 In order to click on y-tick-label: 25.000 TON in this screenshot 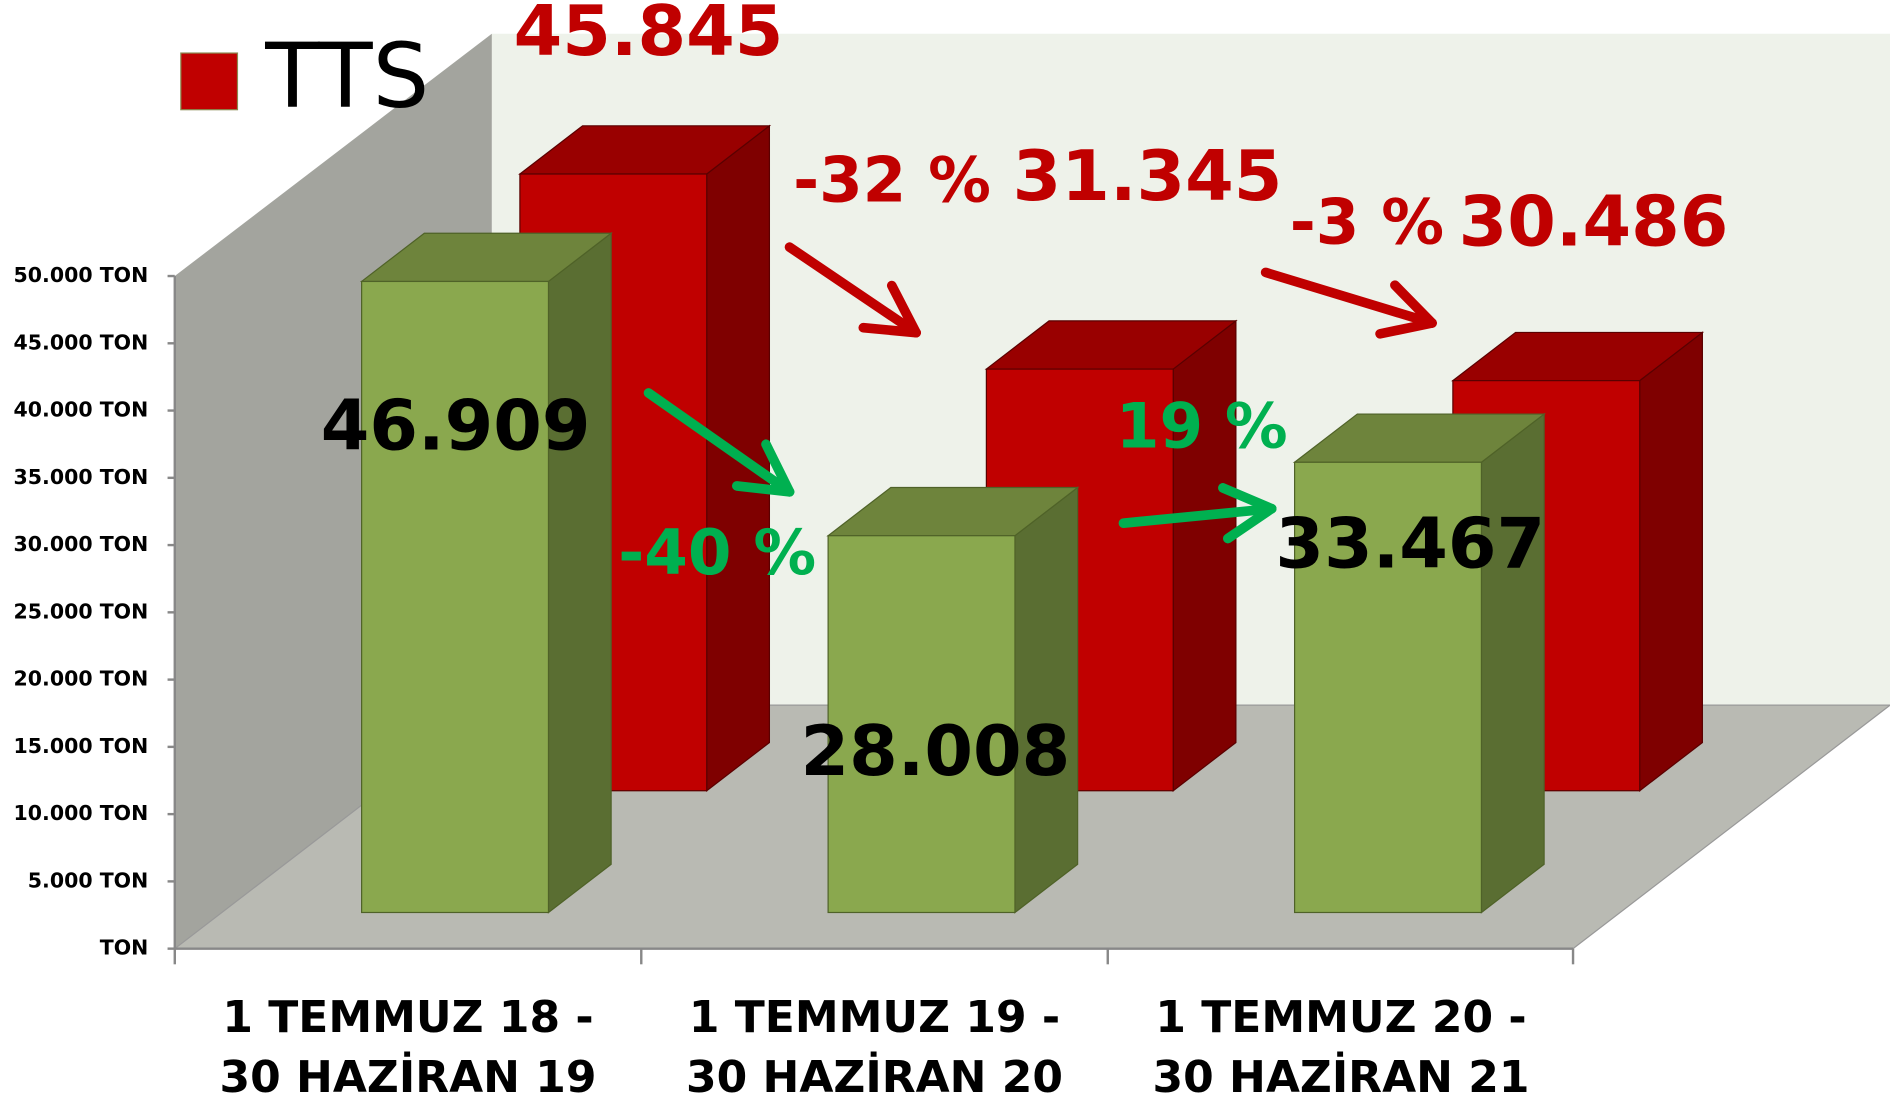, I will do `click(81, 611)`.